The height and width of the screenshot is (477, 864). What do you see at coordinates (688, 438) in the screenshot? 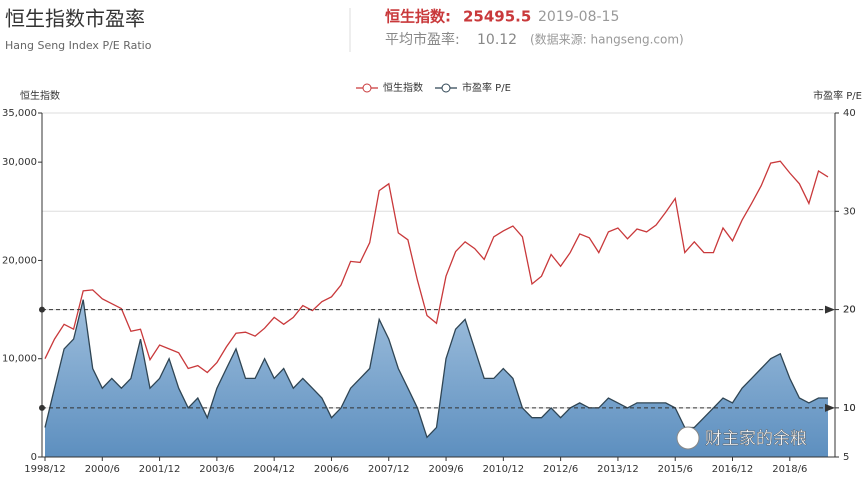
I see `watermark-icon` at bounding box center [688, 438].